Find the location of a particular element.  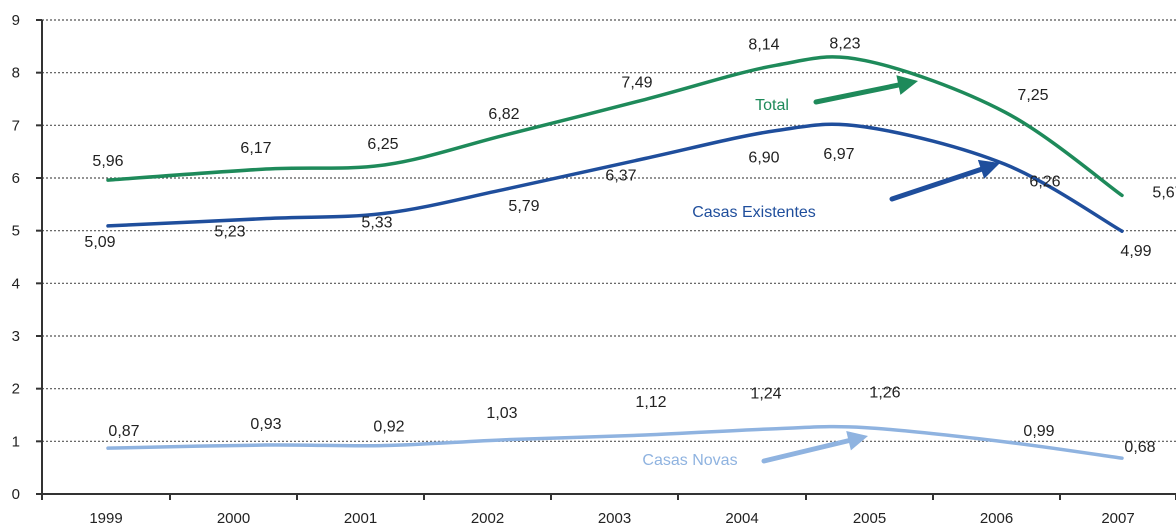

y-tick-label: 8 is located at coordinates (16, 73).